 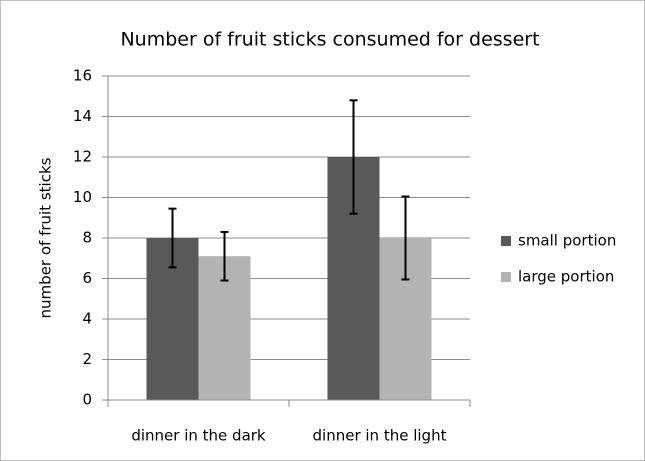 I want to click on x-tick-label: dinner in the light, so click(x=380, y=436).